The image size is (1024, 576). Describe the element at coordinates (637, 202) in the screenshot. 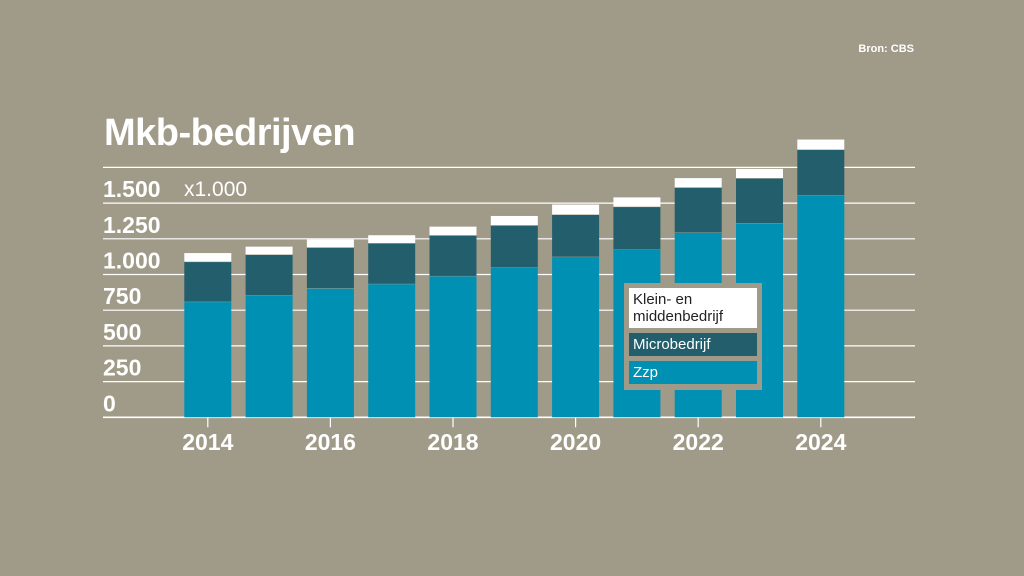

I see `bar-klein-en-middenbedrijf-2021` at that location.